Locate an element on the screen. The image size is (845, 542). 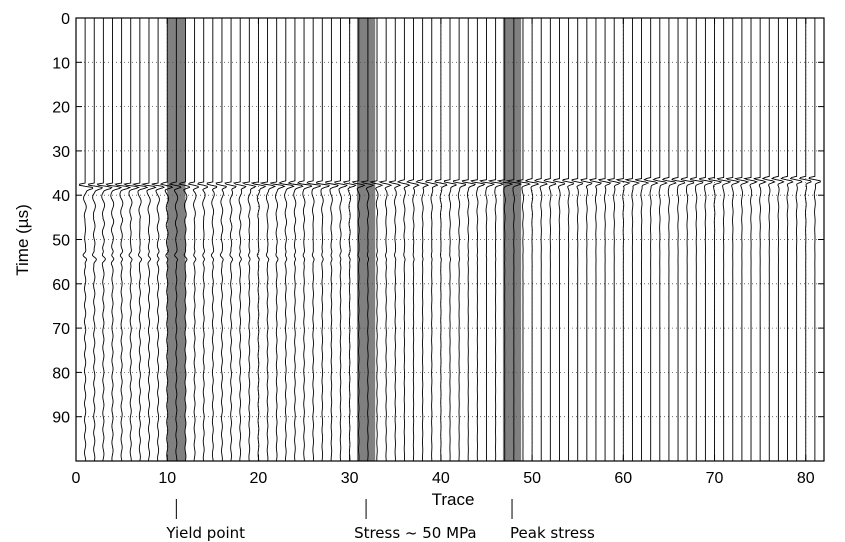
x-tick-label-5: 50 is located at coordinates (532, 478).